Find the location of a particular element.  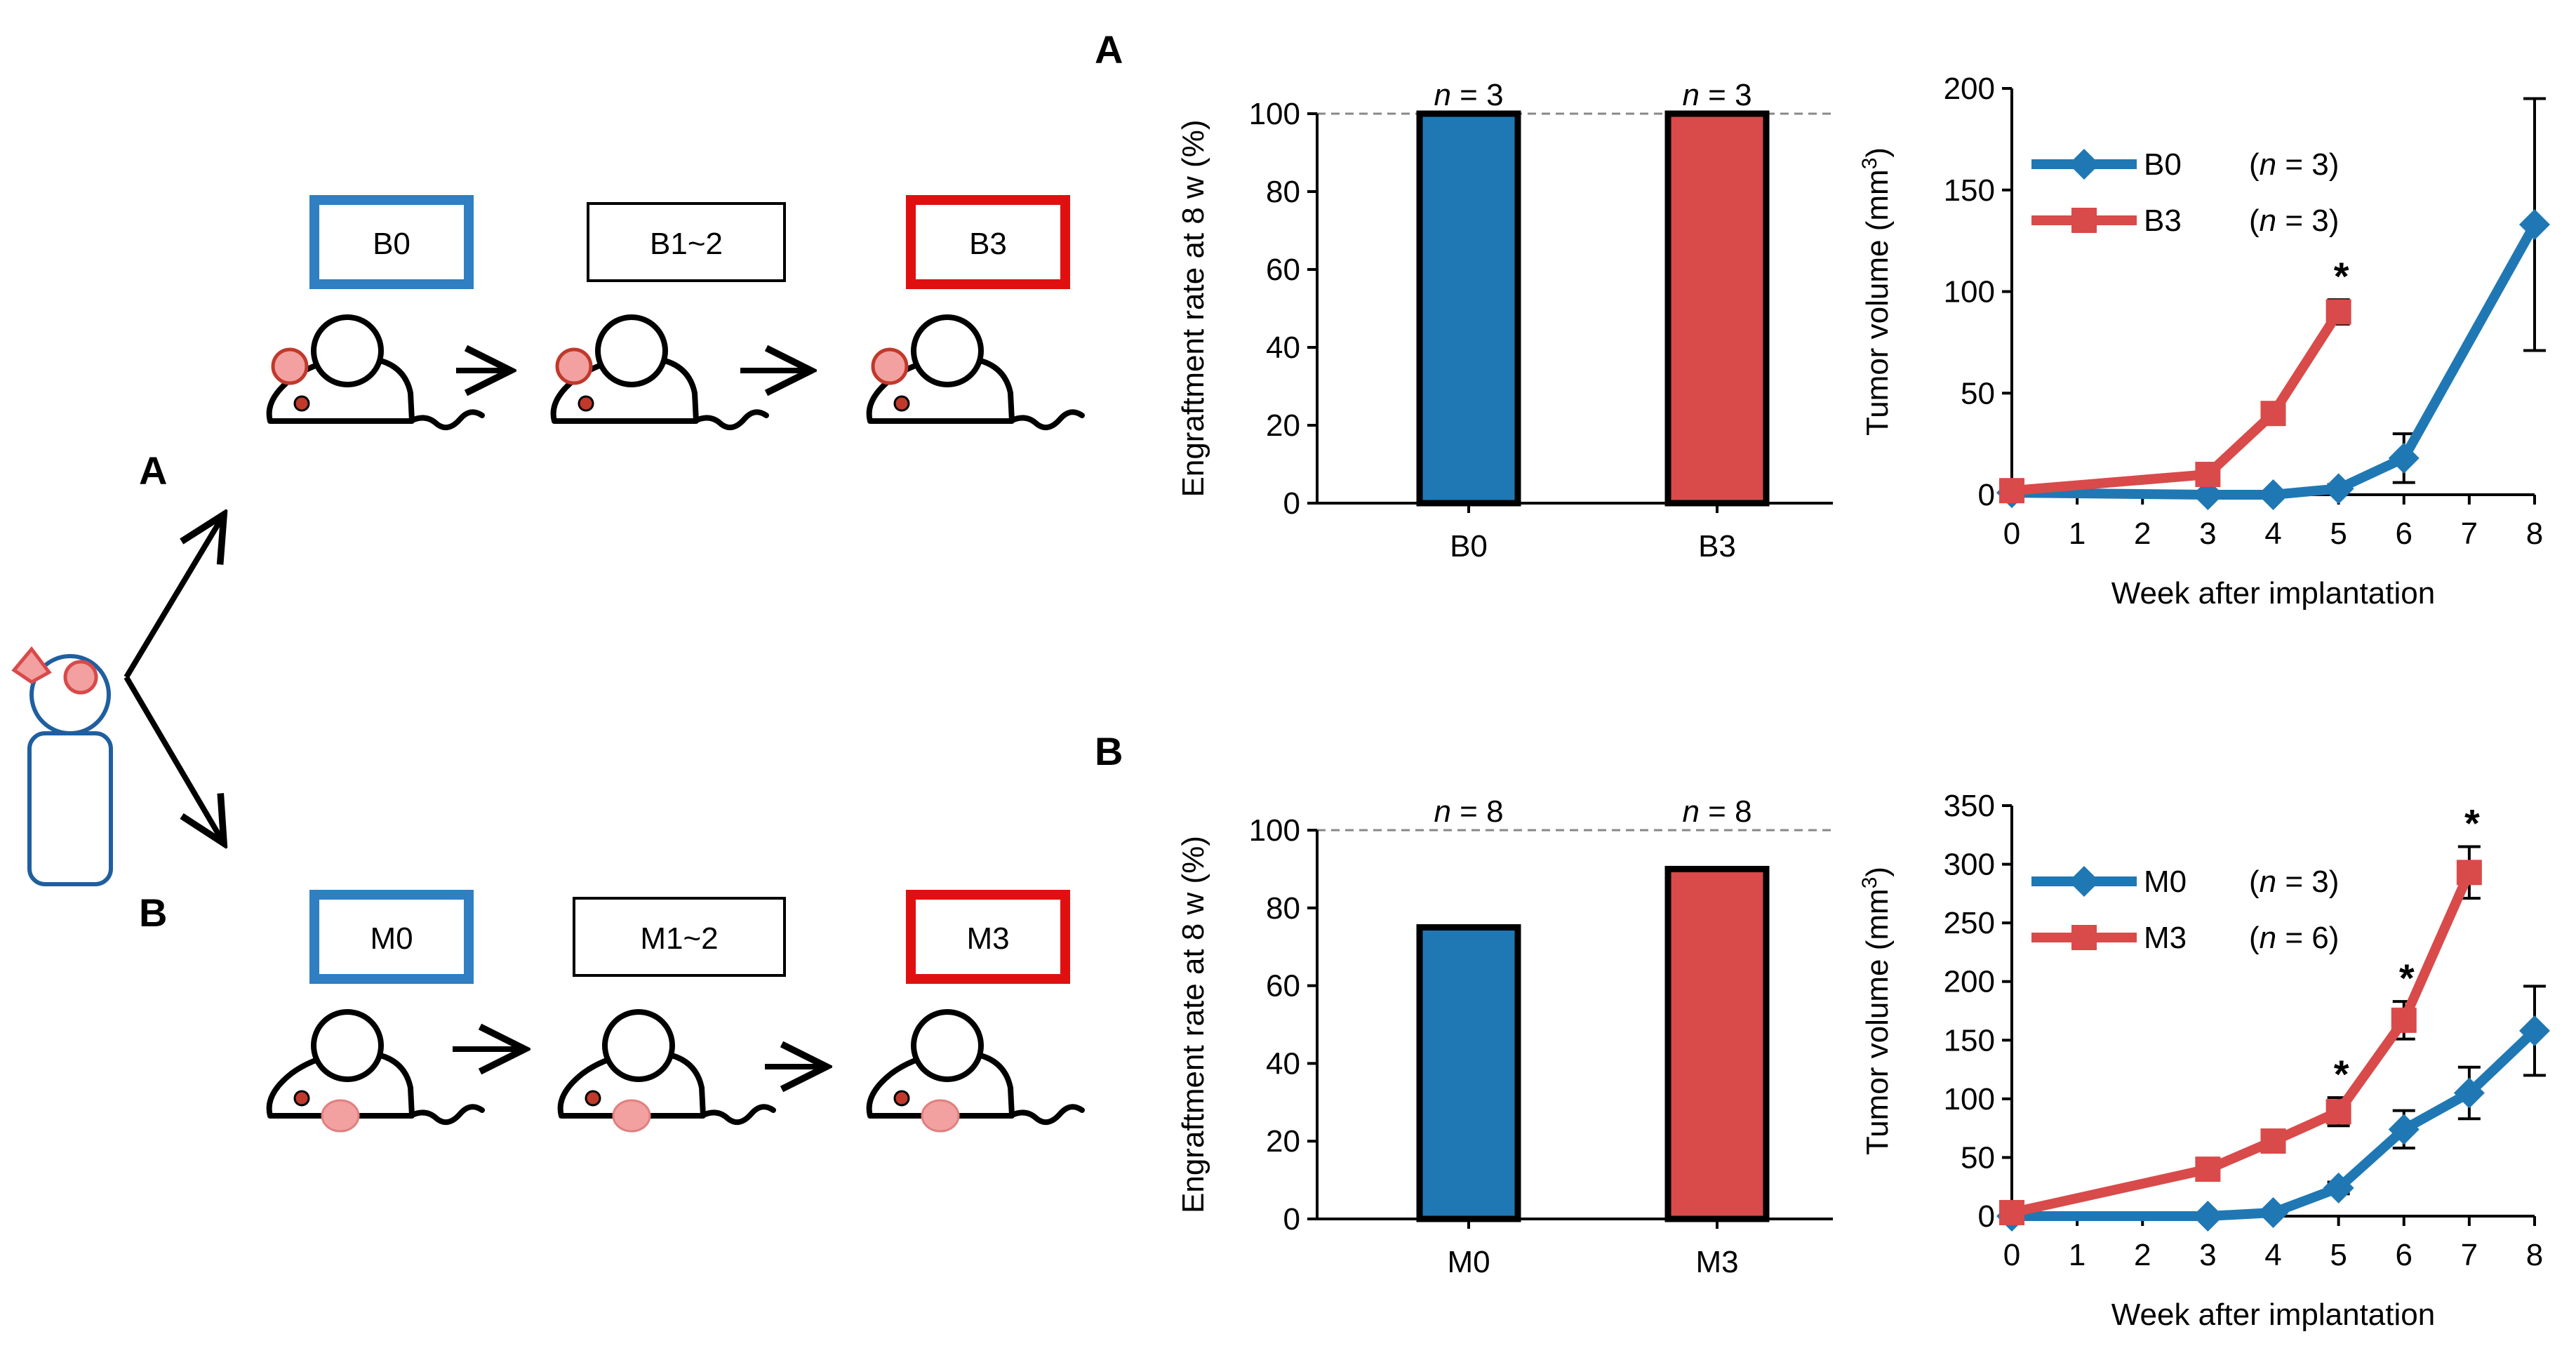

box-m3 is located at coordinates (988, 937).